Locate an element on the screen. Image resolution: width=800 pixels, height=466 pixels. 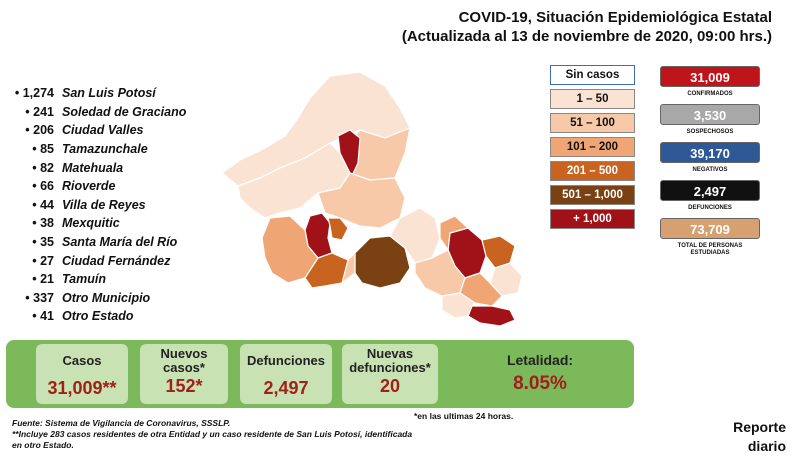
municipio-name: Soledad de Graciano is located at coordinates (124, 111).